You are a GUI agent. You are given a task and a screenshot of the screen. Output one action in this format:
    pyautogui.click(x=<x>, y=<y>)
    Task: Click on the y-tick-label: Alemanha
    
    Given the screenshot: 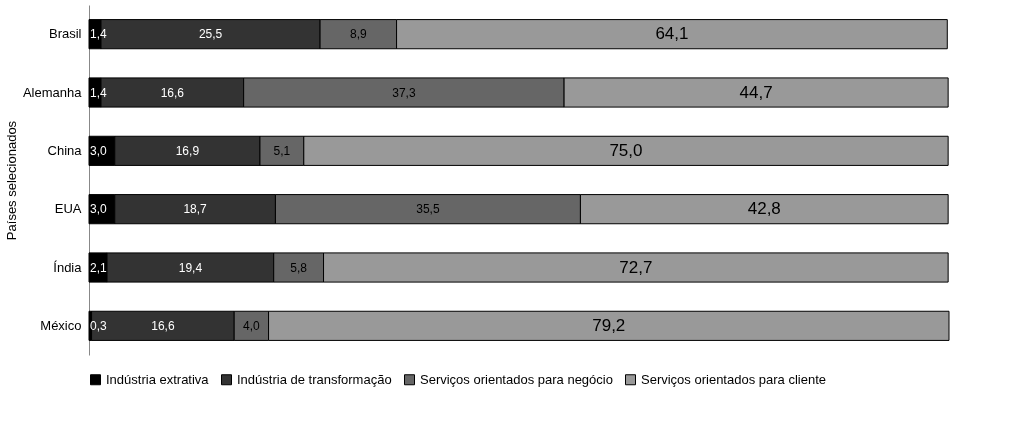 What is the action you would take?
    pyautogui.click(x=52, y=92)
    